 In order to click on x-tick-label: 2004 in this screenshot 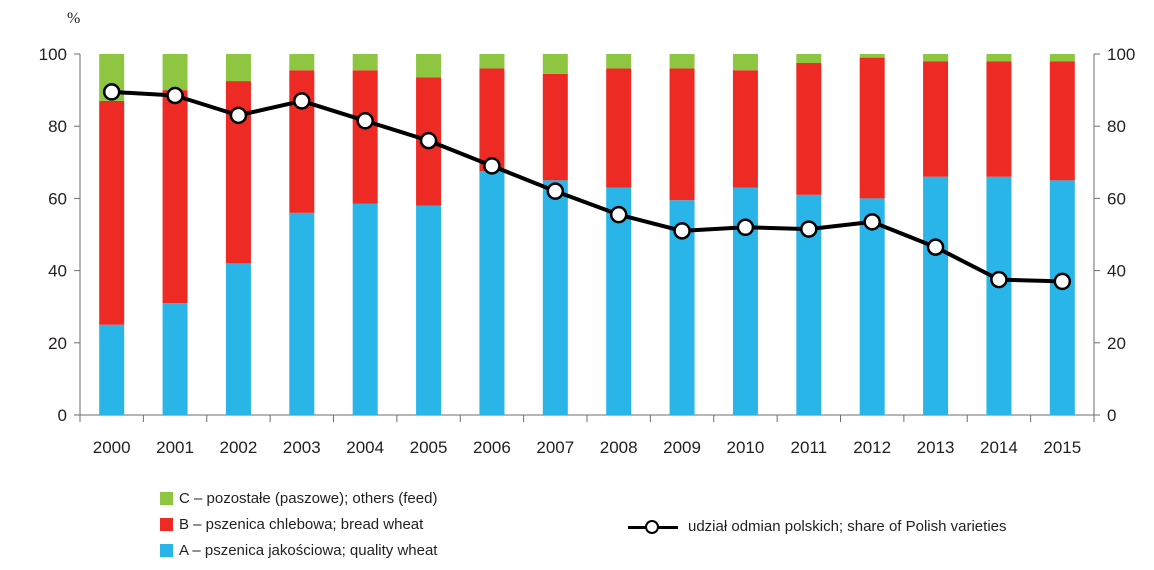, I will do `click(365, 447)`.